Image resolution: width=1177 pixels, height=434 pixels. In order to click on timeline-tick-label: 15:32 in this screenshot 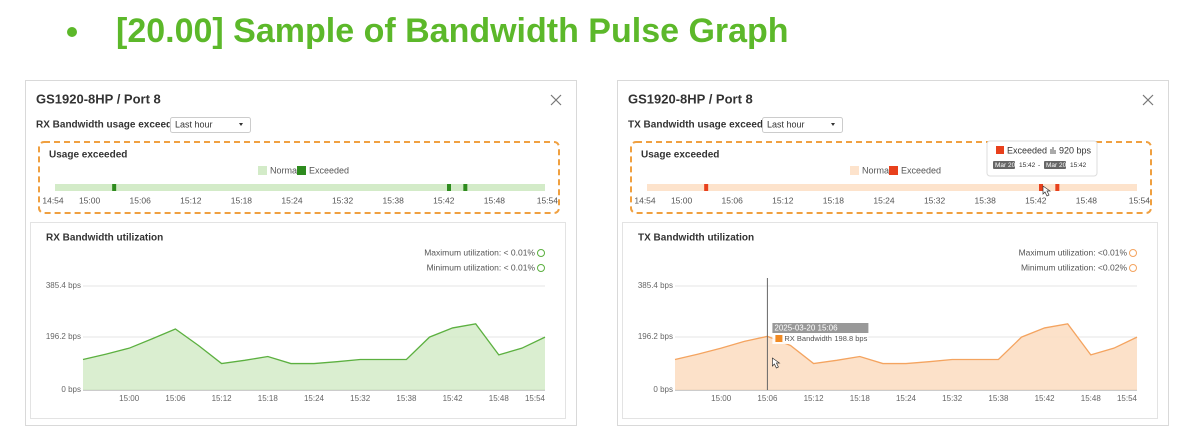, I will do `click(935, 200)`.